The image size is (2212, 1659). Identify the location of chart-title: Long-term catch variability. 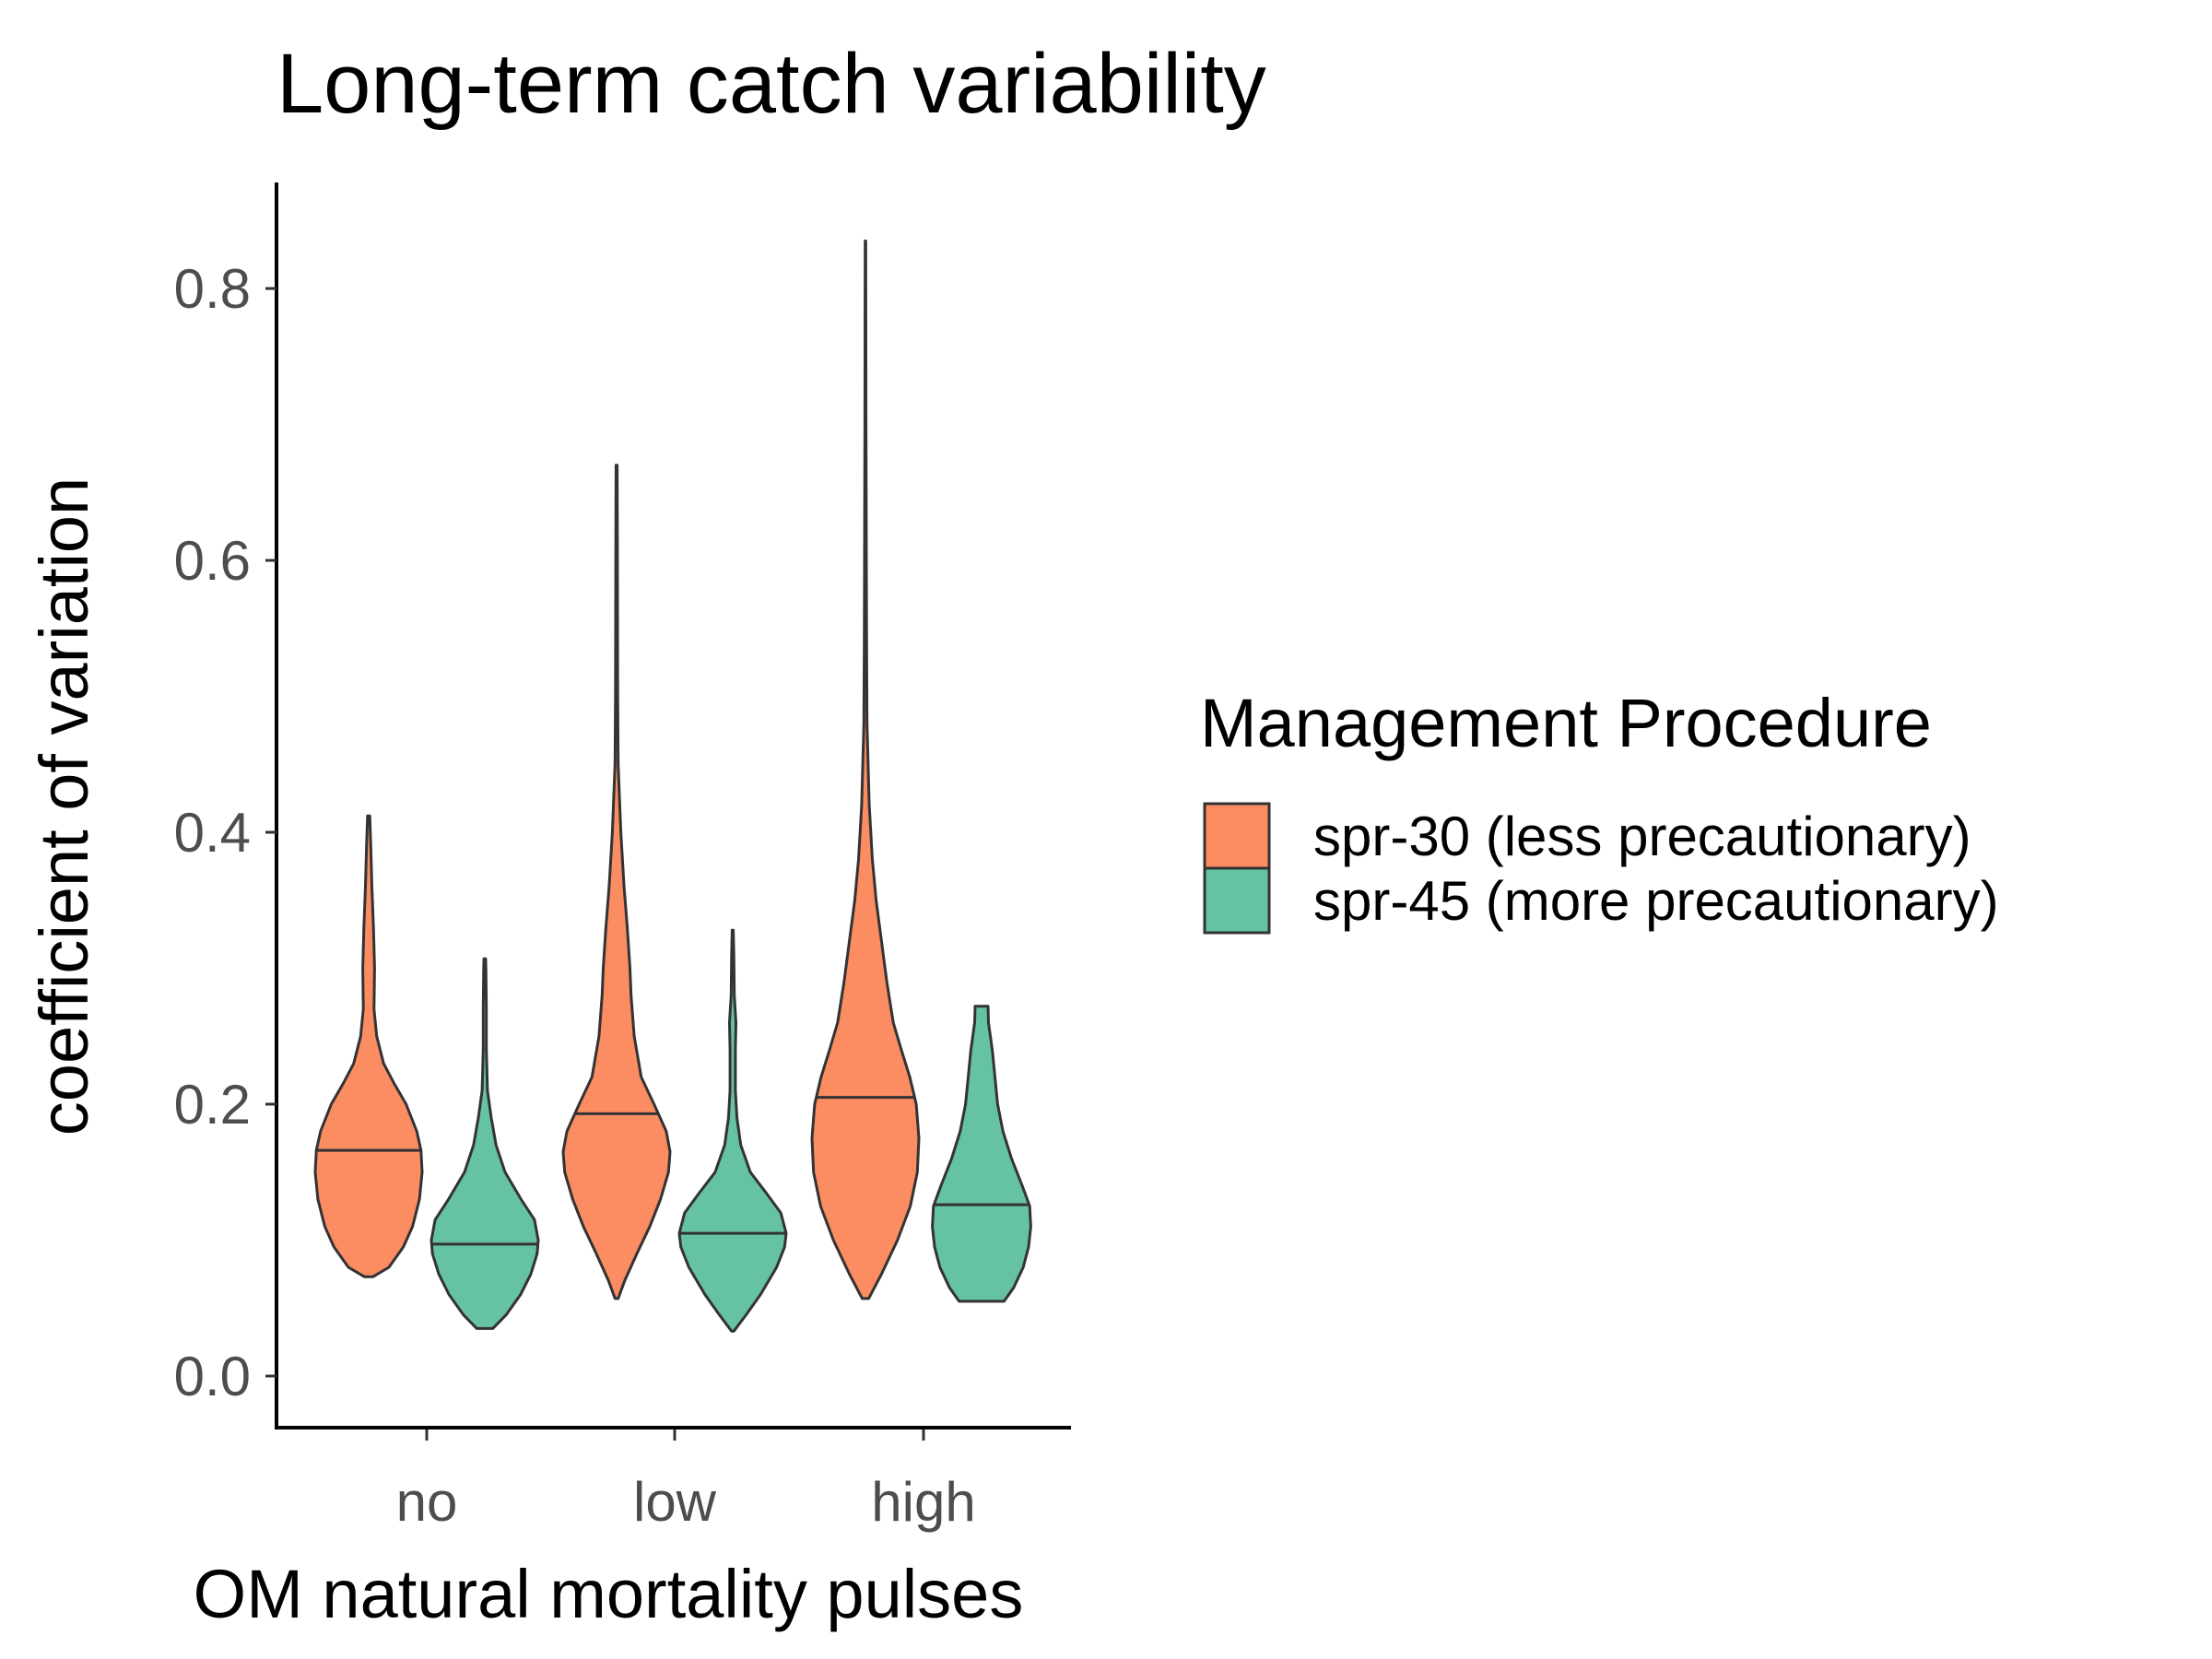
(771, 84).